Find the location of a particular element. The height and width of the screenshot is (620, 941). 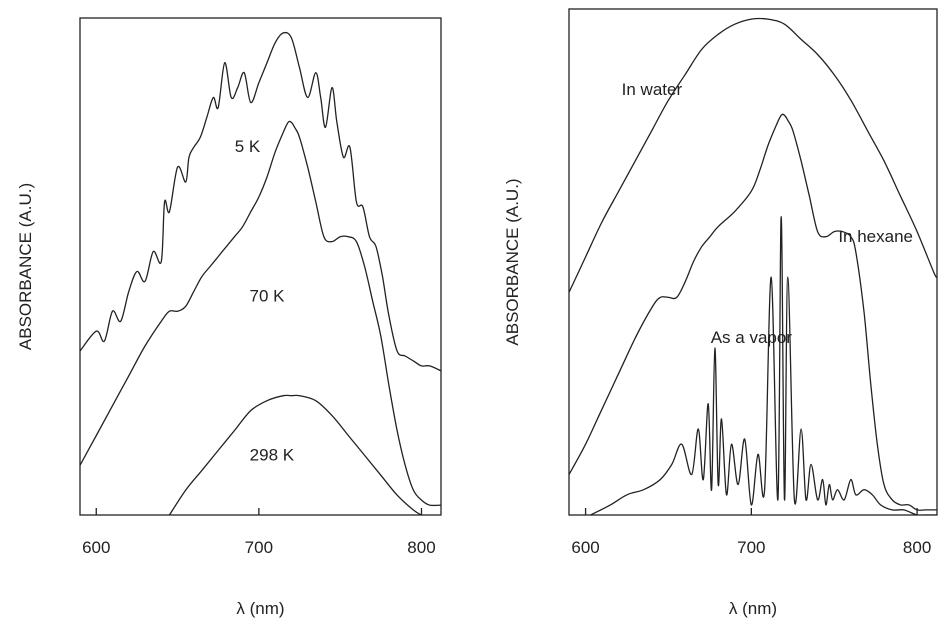

left-x-tick-label-600: 600 is located at coordinates (96, 547).